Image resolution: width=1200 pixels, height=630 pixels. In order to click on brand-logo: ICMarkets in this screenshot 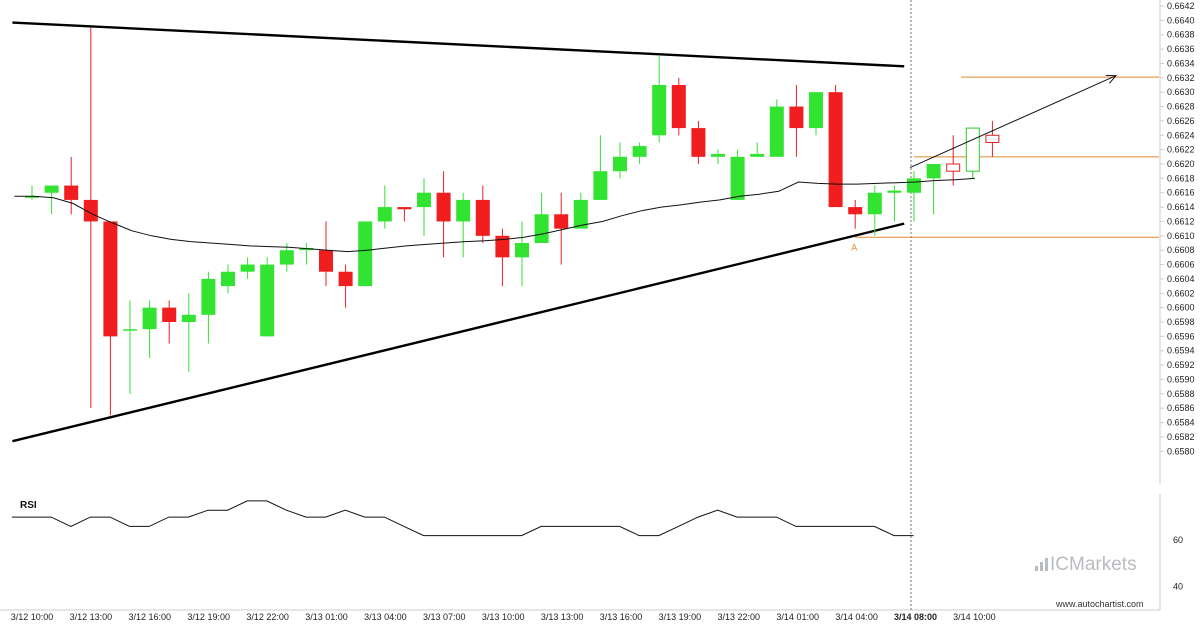, I will do `click(1086, 564)`.